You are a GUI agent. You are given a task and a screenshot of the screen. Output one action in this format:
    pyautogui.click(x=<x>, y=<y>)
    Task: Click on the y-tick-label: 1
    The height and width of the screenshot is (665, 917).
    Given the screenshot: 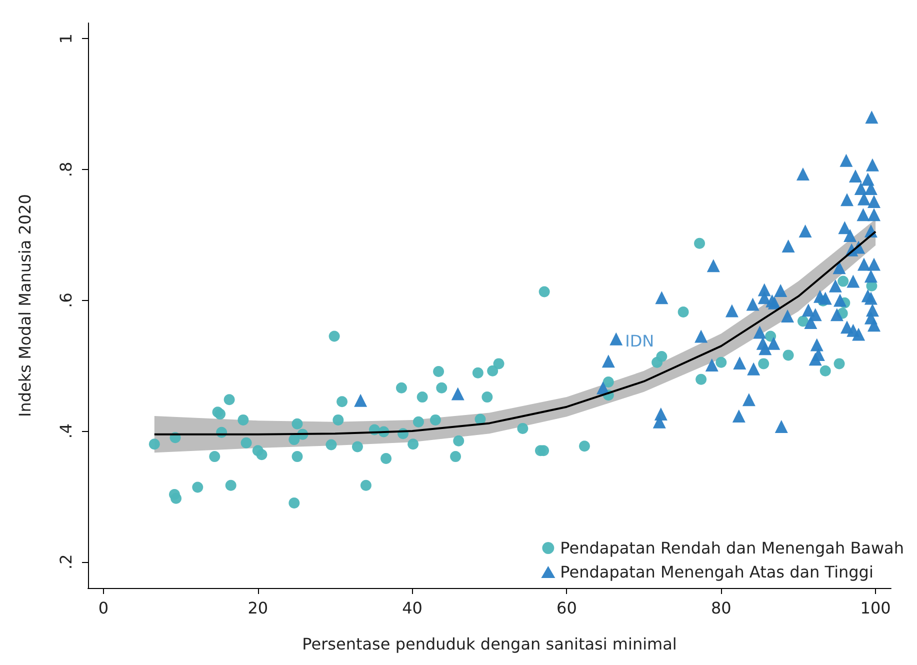 What is the action you would take?
    pyautogui.click(x=66, y=39)
    